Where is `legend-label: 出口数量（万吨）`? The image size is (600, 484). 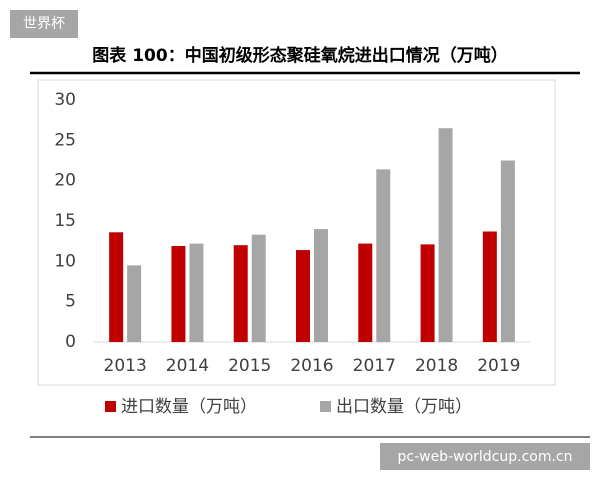 legend-label: 出口数量（万吨） is located at coordinates (404, 407).